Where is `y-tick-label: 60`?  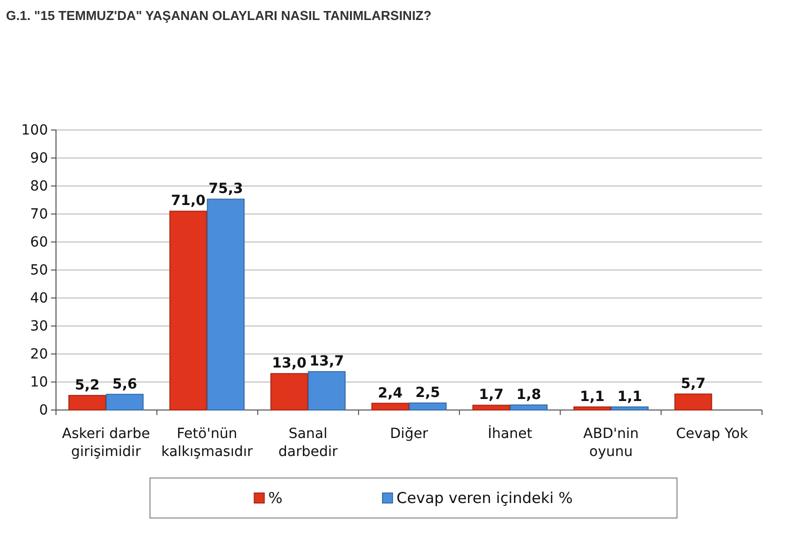 y-tick-label: 60 is located at coordinates (39, 242).